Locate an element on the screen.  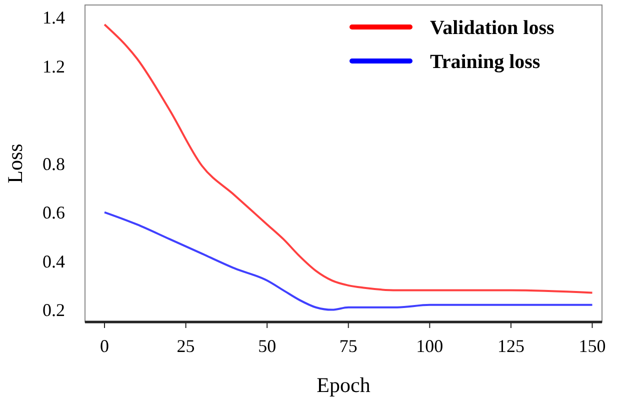
x-axis-title: Epoch is located at coordinates (343, 385).